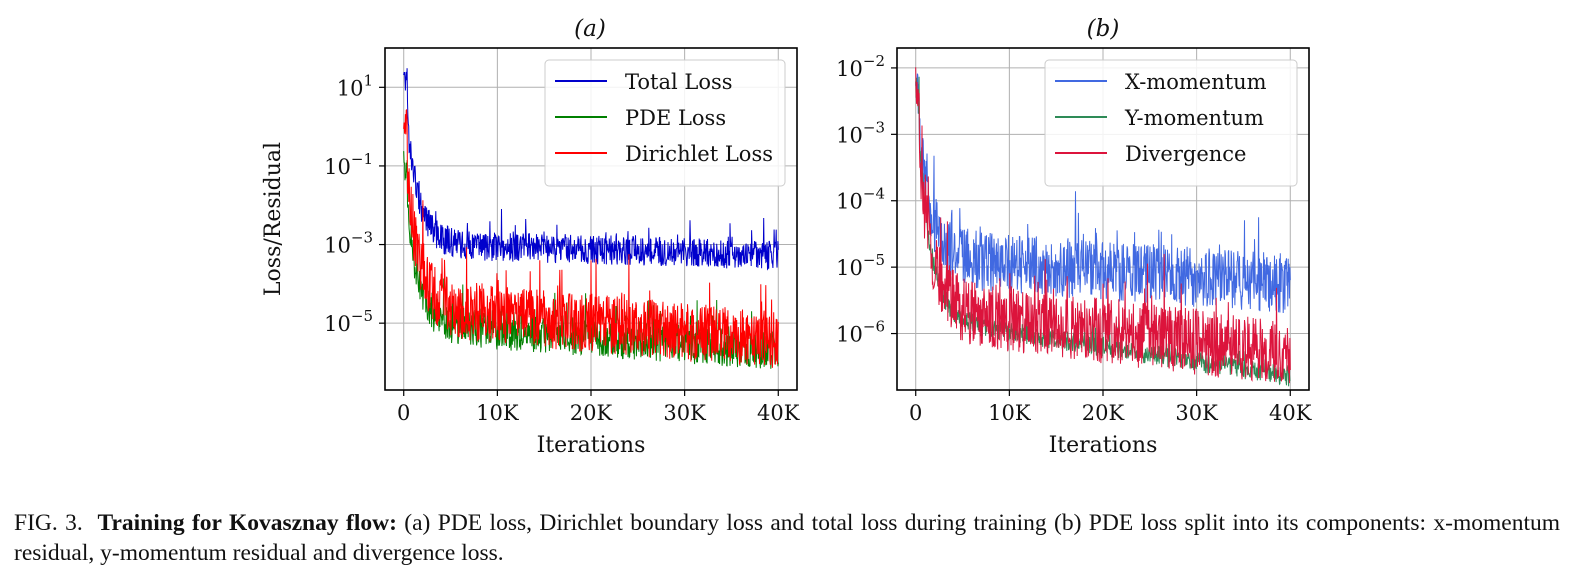  I want to click on legend-b: X-momentum Y-momentum Divergence, so click(1171, 123).